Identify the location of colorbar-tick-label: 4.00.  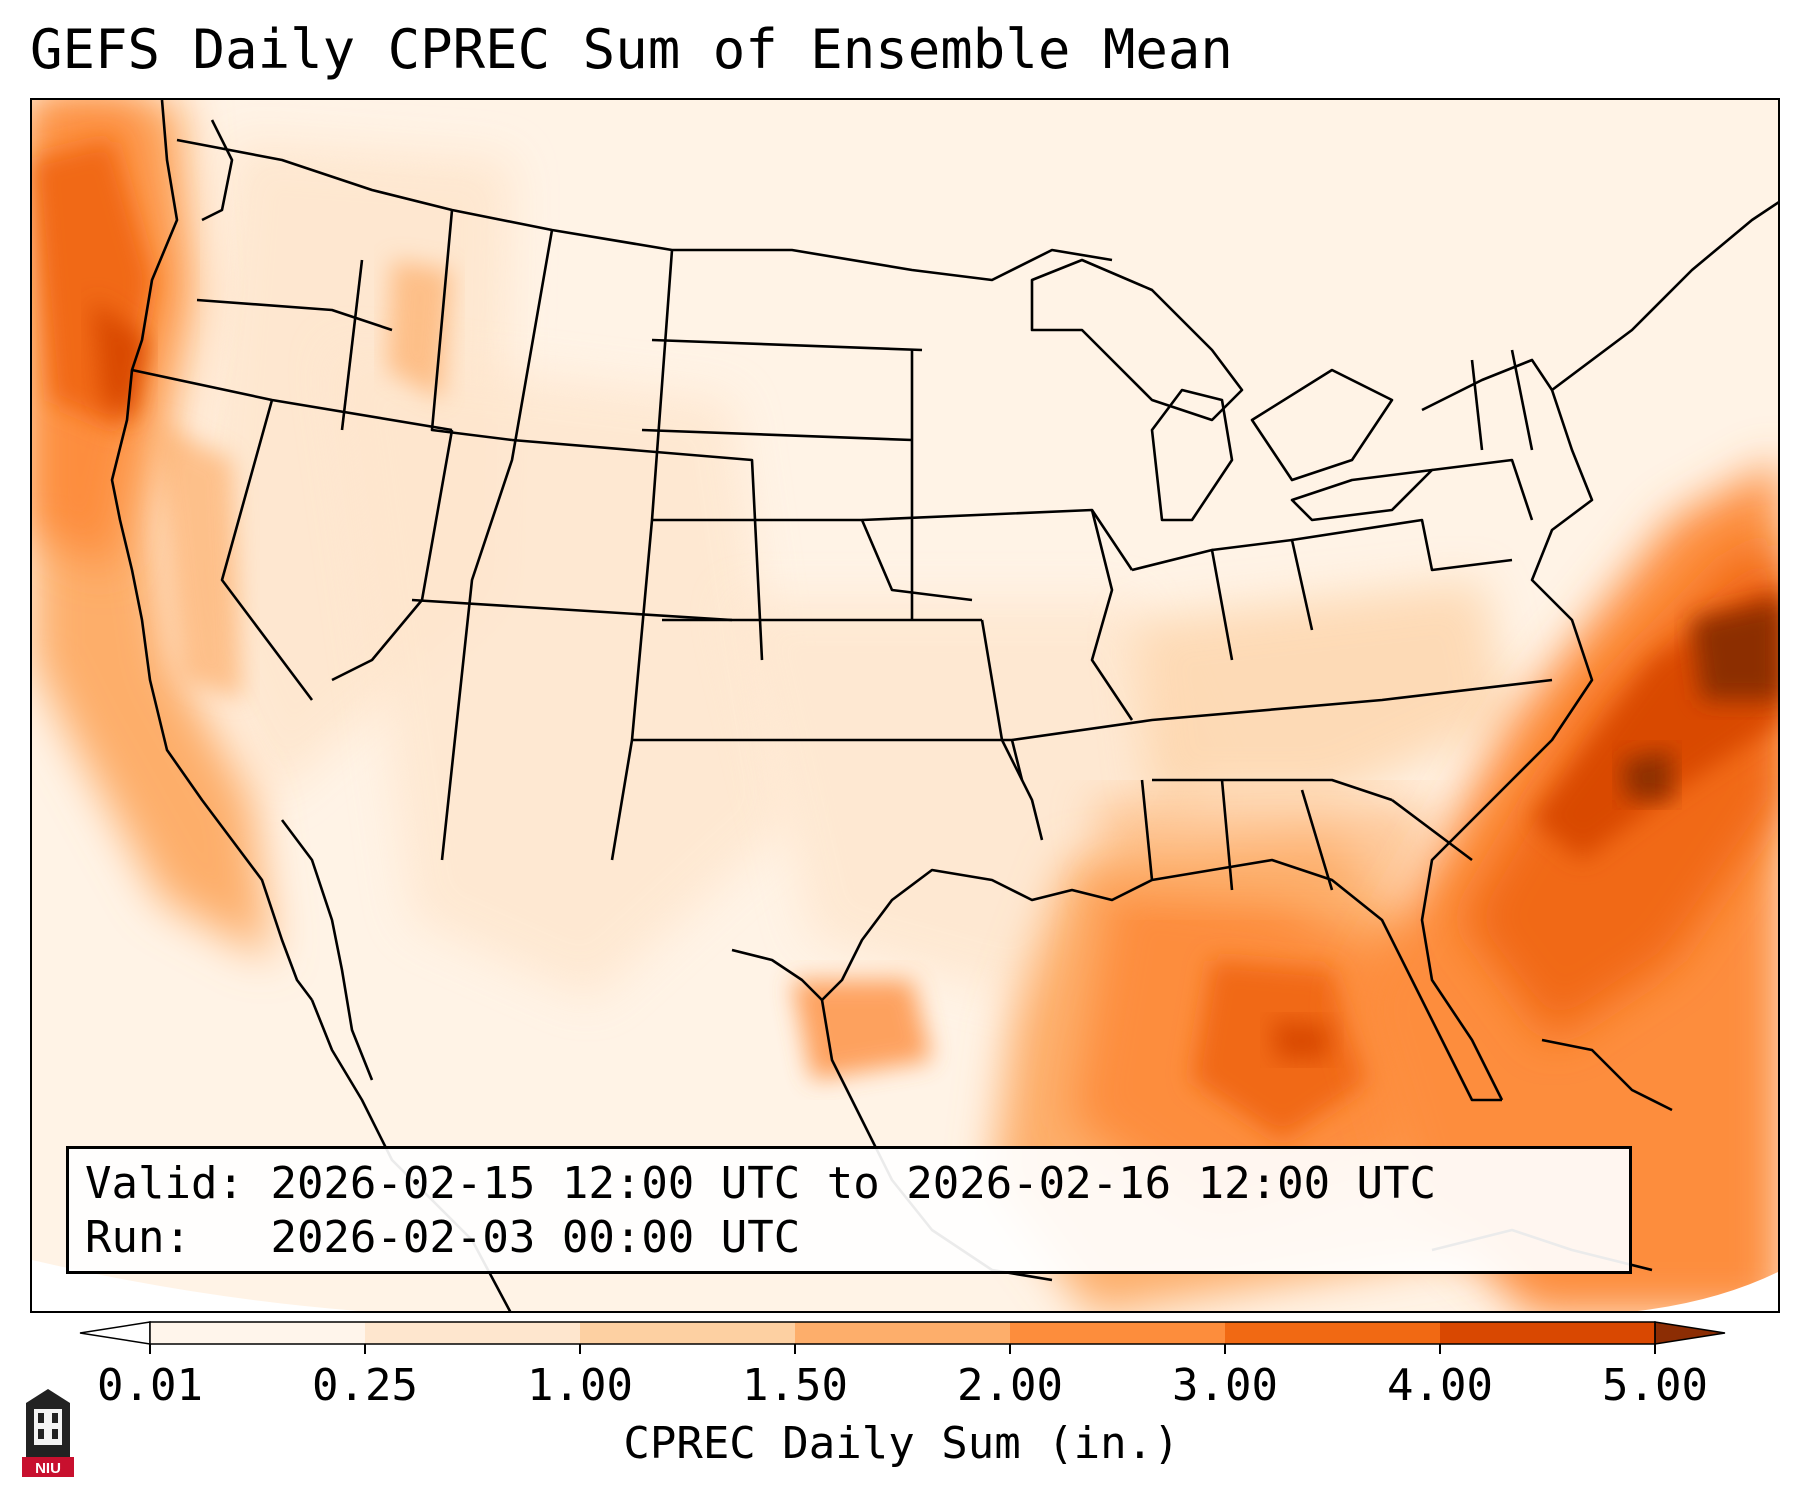
(1440, 1385).